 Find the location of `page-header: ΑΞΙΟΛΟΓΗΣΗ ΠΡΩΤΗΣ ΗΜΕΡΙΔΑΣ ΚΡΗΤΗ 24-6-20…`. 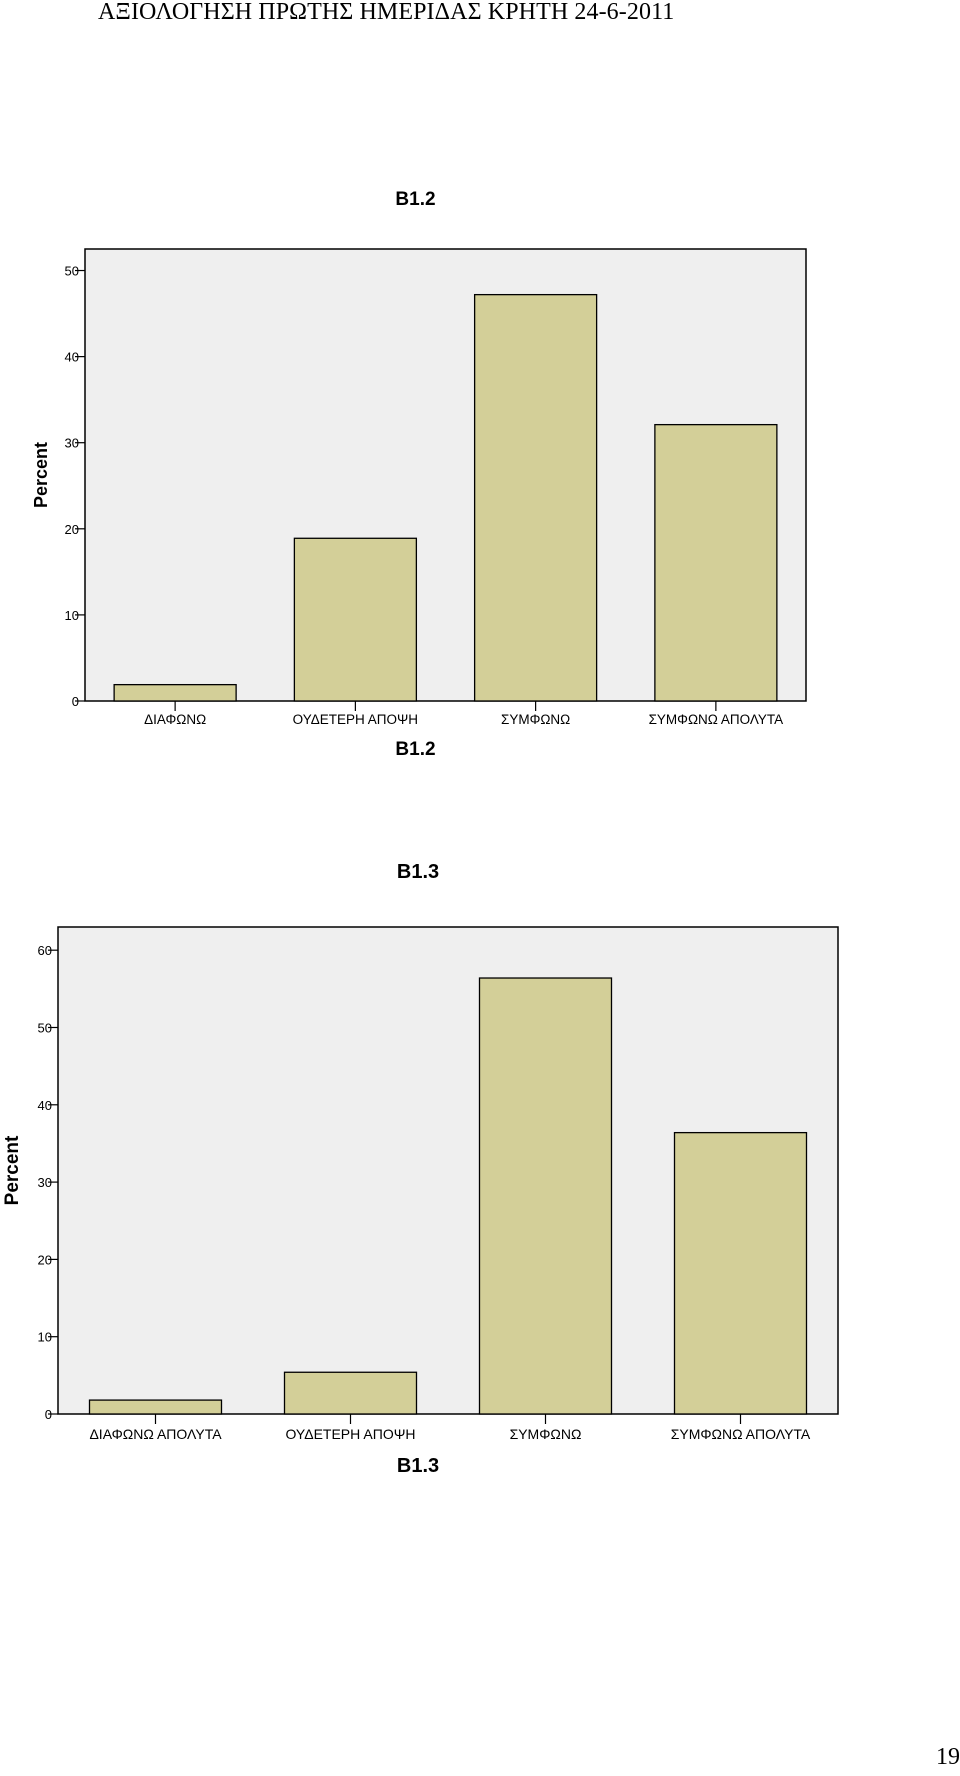

page-header: ΑΞΙΟΛΟΓΗΣΗ ΠΡΩΤΗΣ ΗΜΕΡΙΔΑΣ ΚΡΗΤΗ 24-6-20… is located at coordinates (386, 12).